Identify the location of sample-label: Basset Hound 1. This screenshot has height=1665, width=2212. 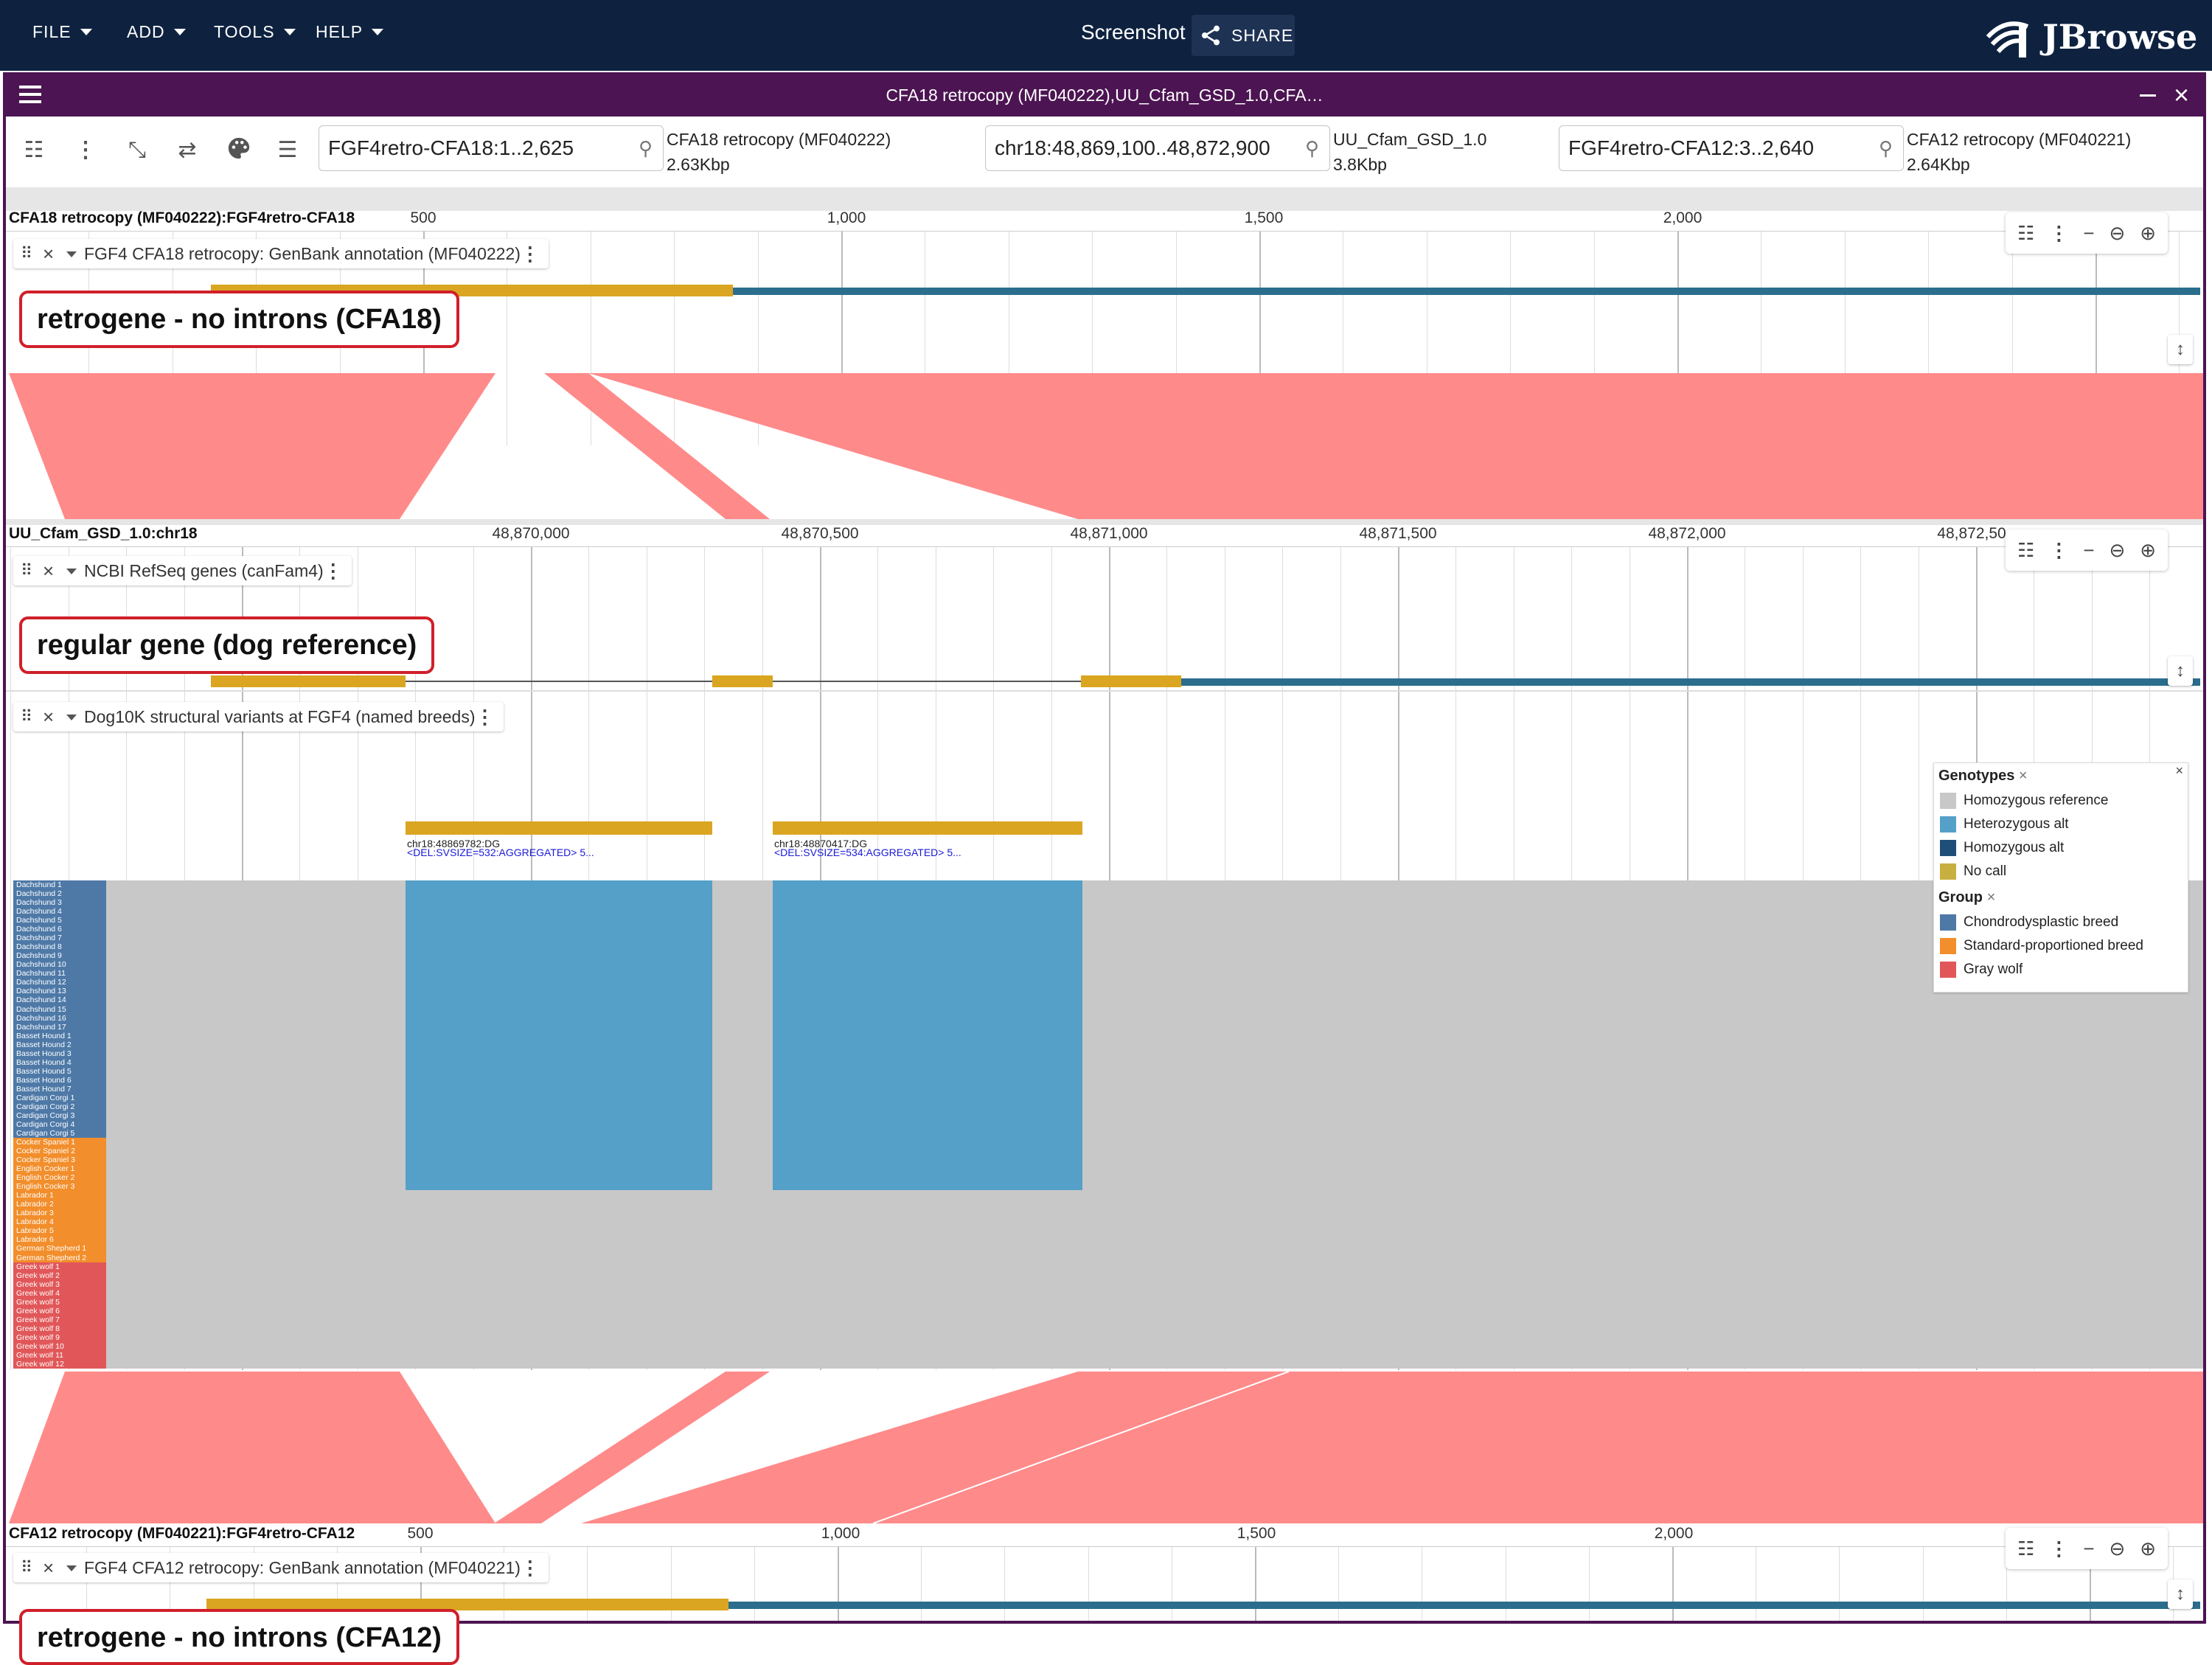
(59, 1035).